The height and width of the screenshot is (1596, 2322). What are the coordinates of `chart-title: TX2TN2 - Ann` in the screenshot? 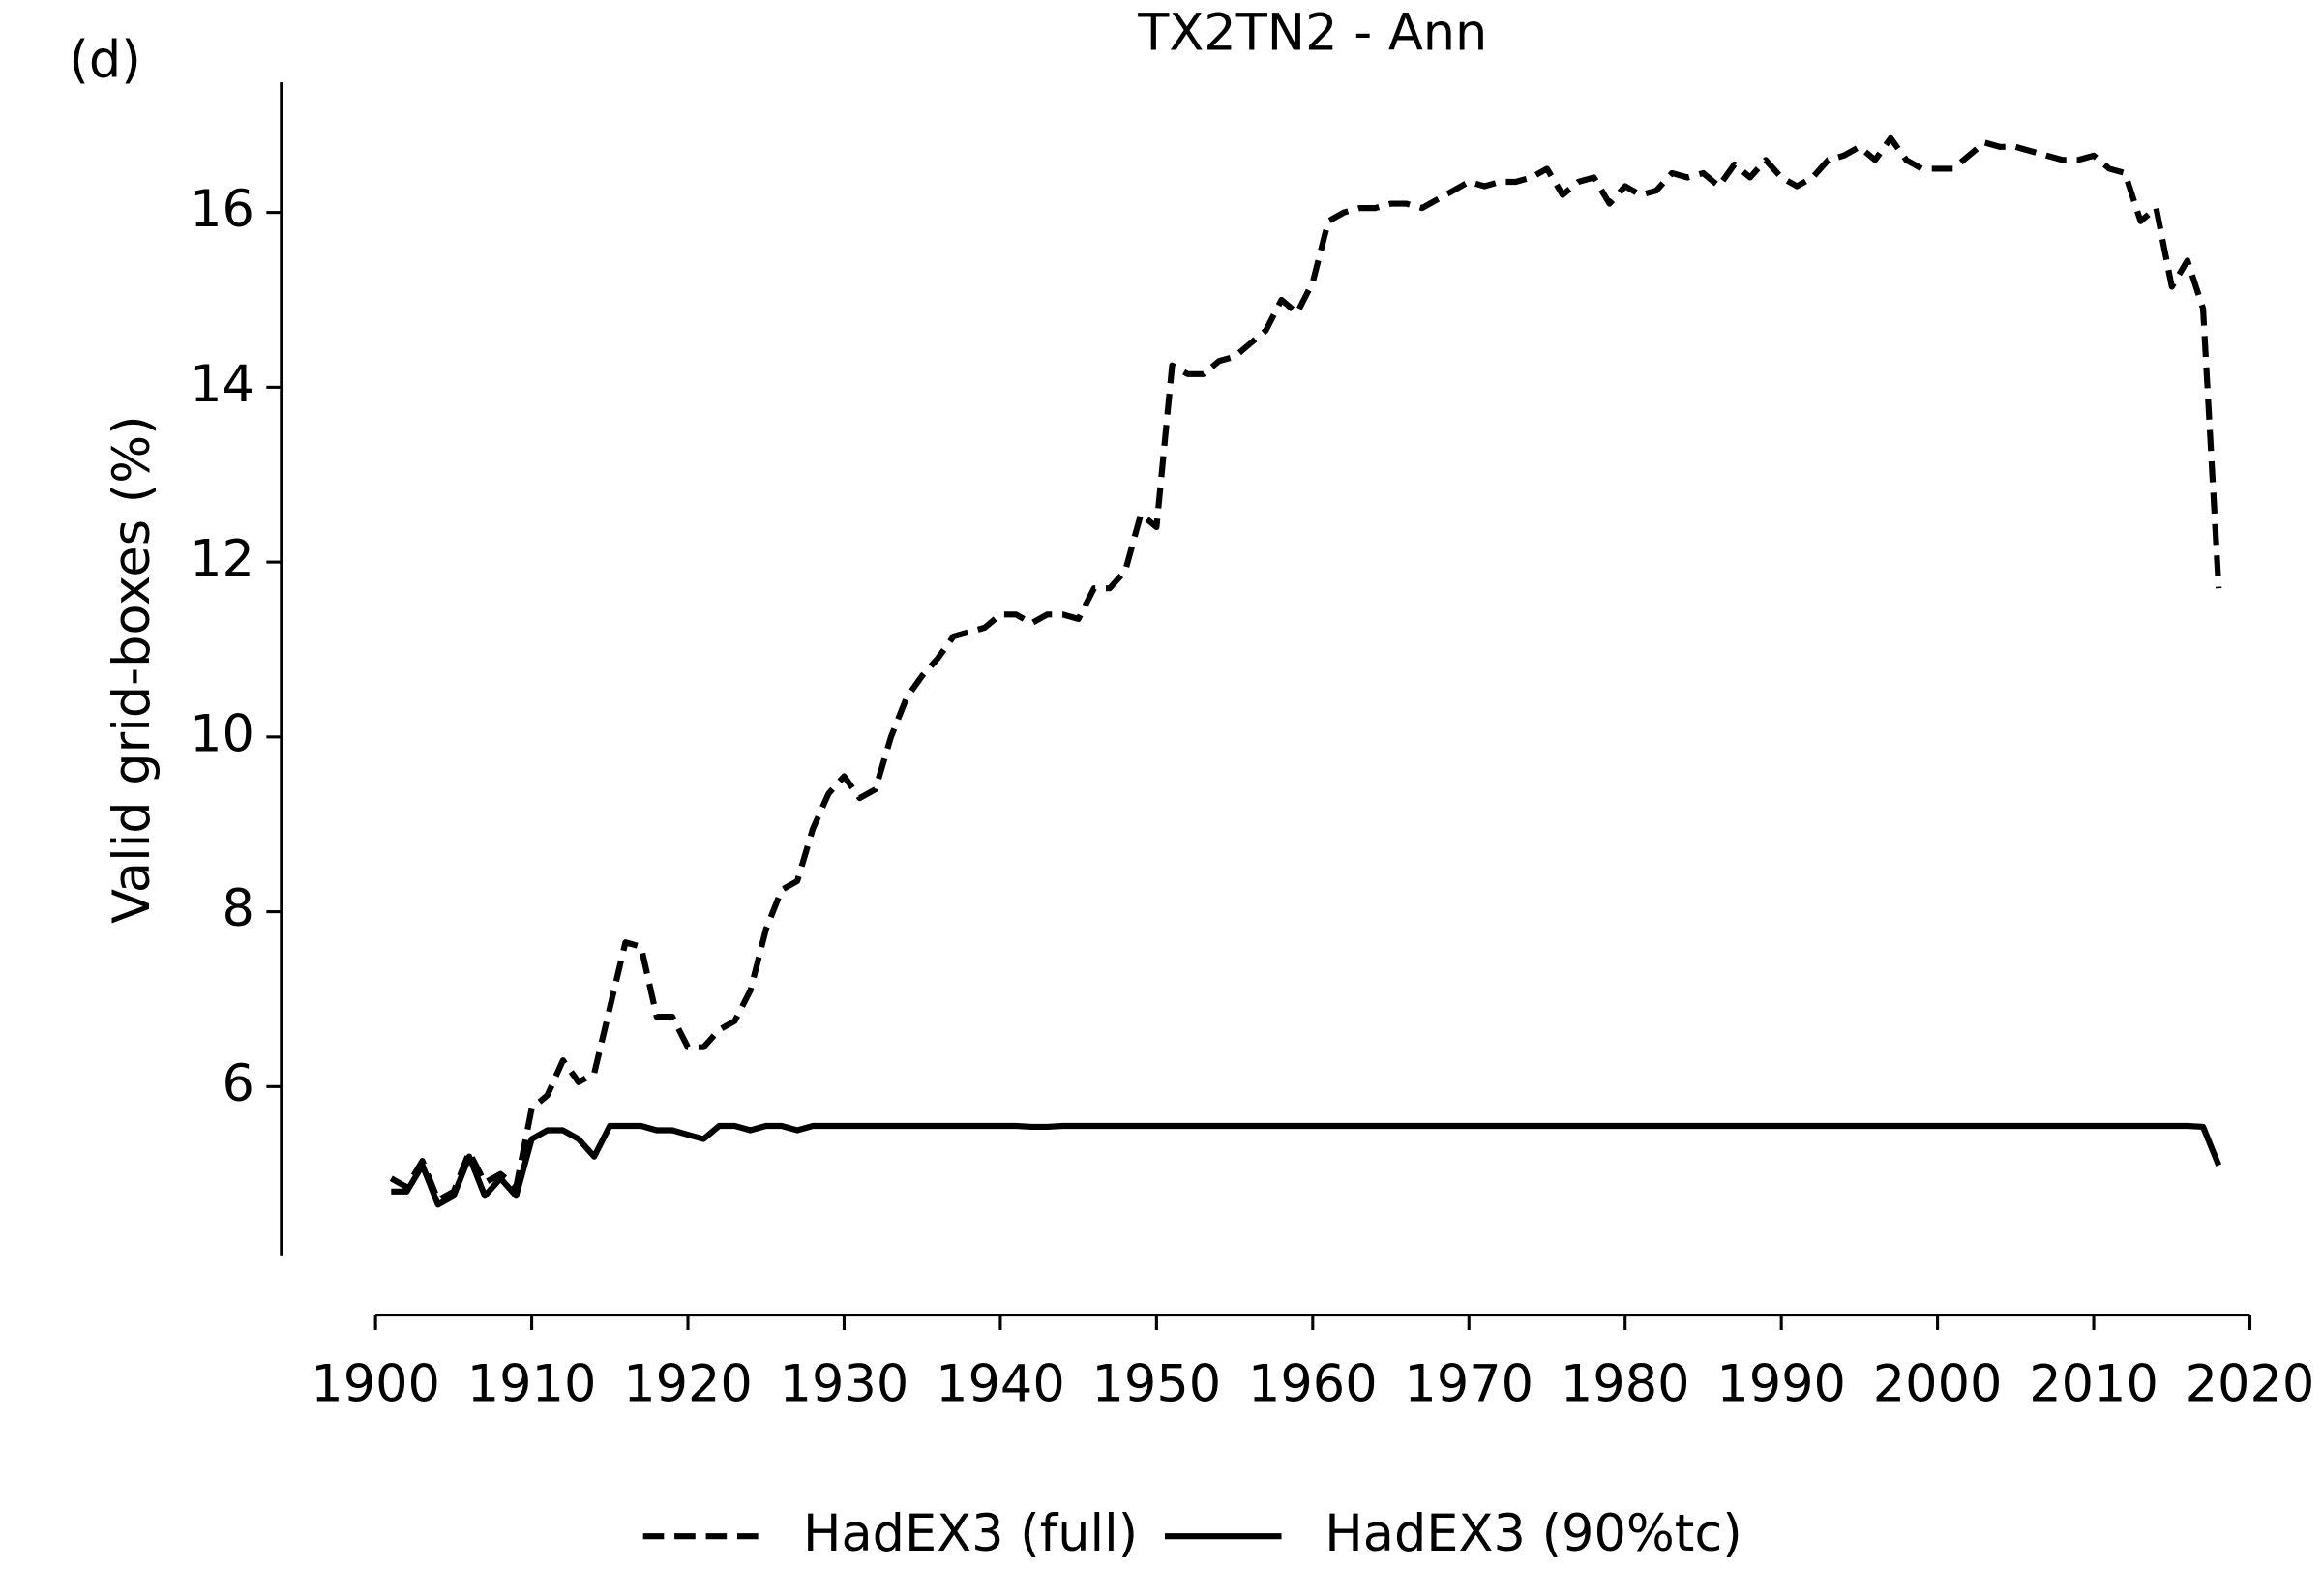 It's located at (1312, 33).